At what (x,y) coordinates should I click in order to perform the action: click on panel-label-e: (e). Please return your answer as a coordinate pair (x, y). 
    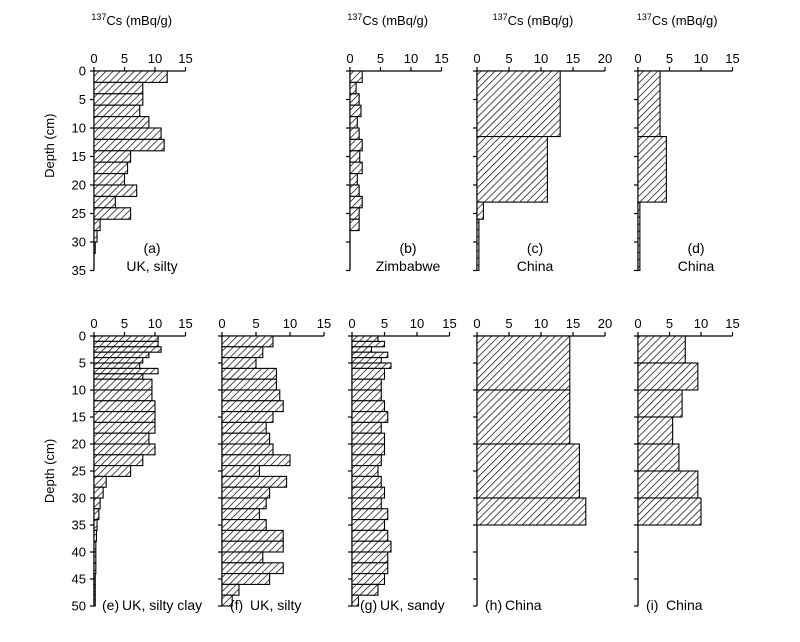
    Looking at the image, I should click on (110, 605).